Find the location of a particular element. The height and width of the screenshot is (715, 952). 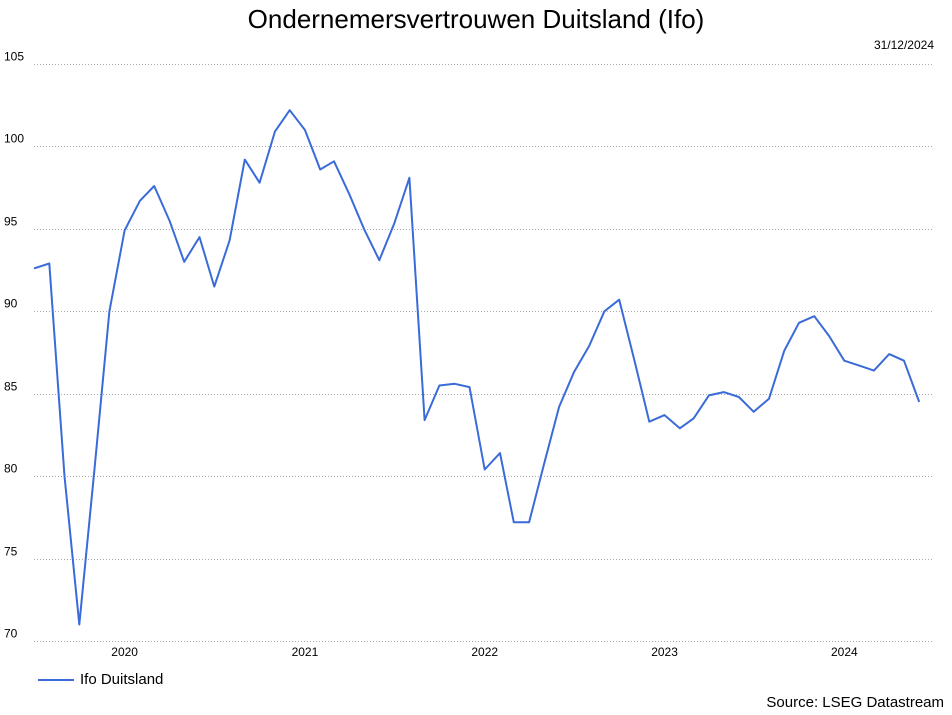

legend-label-ifo: Ifo Duitsland is located at coordinates (122, 679).